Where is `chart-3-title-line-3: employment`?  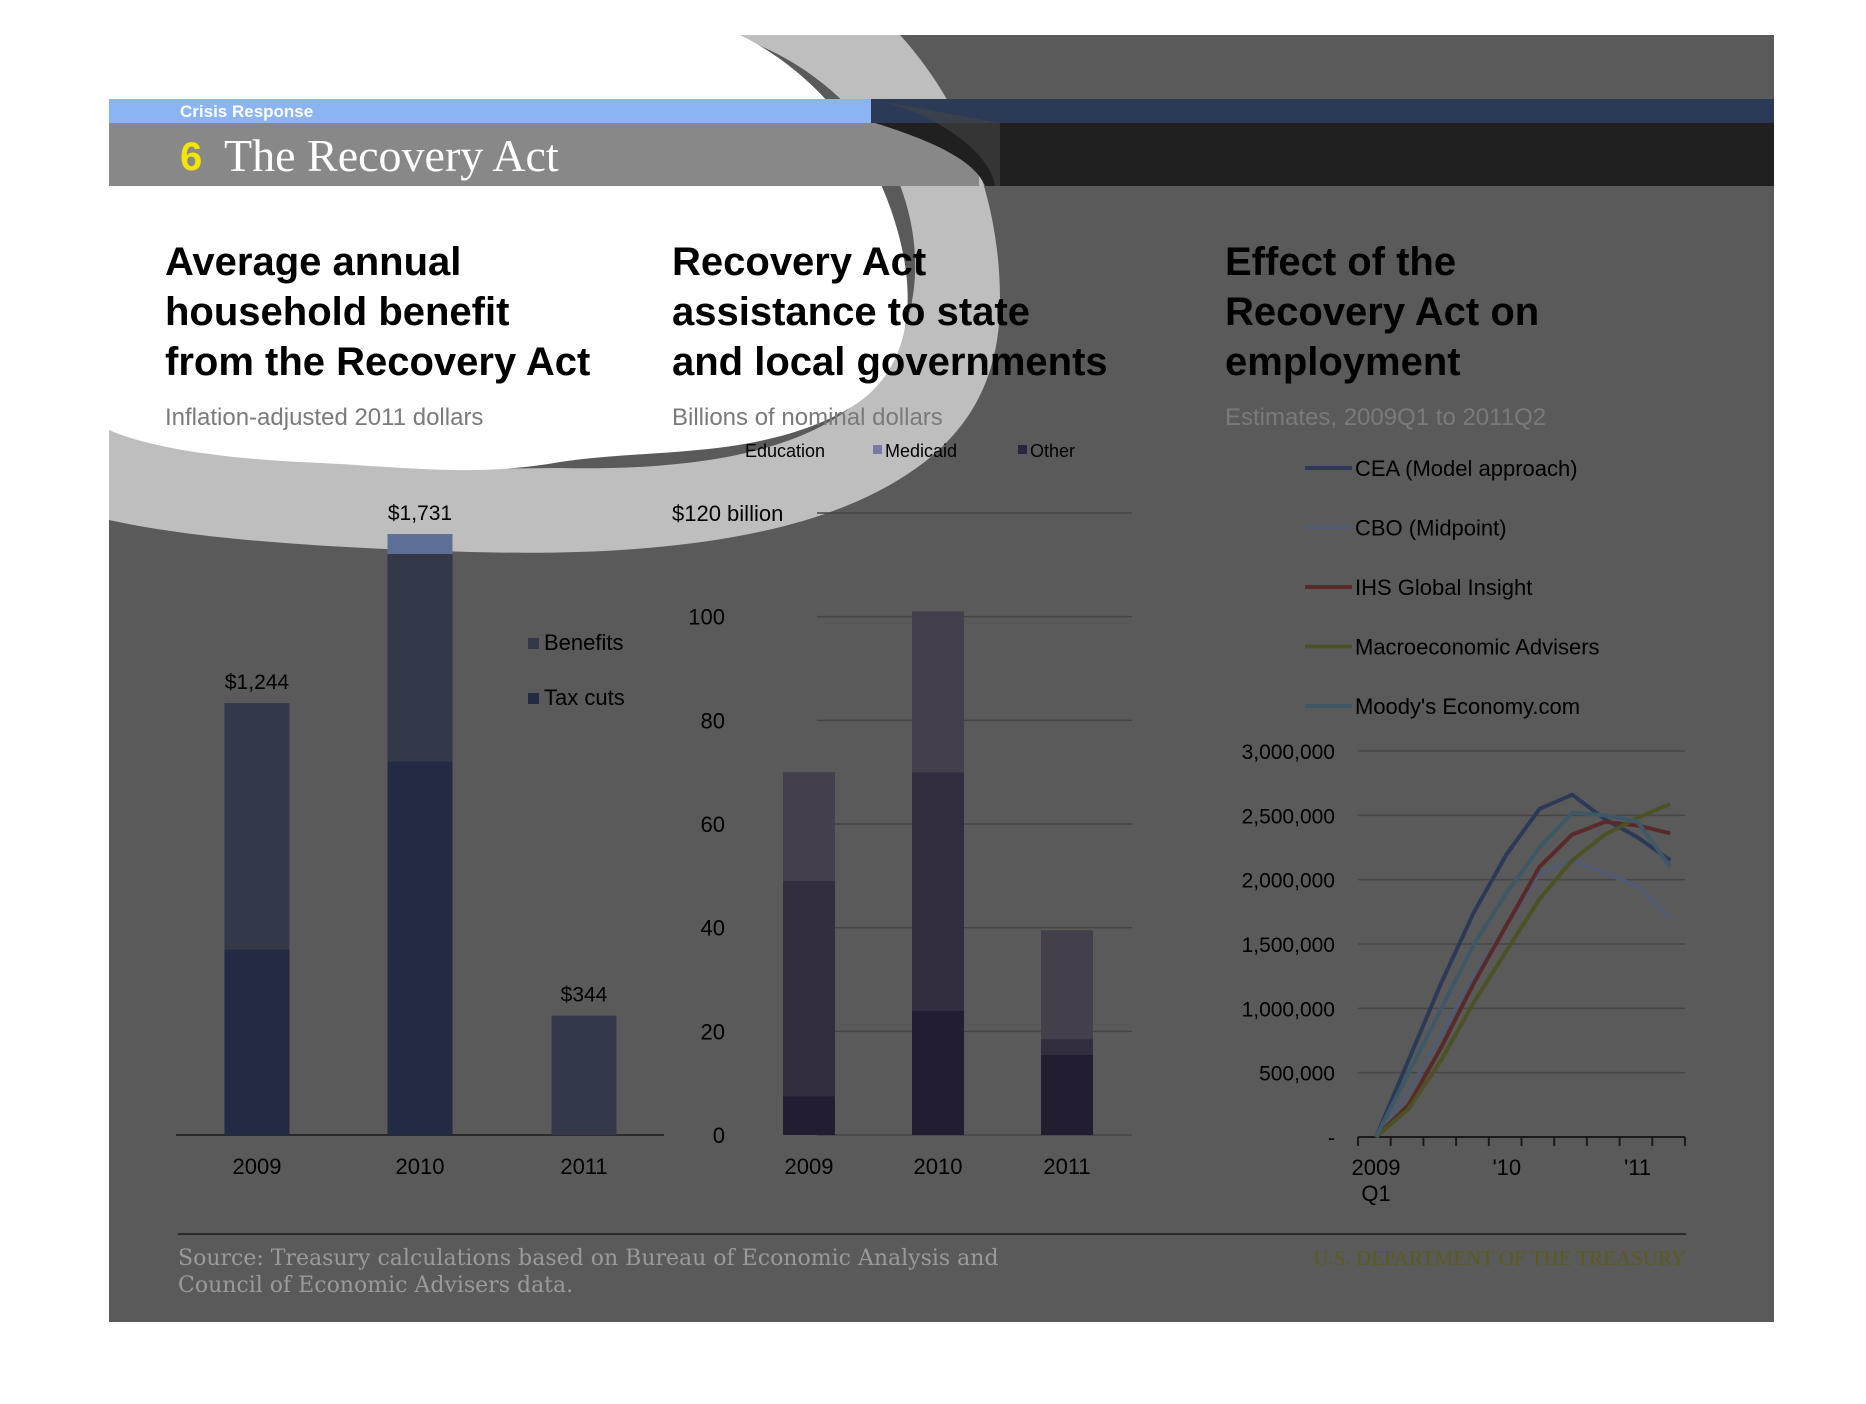 chart-3-title-line-3: employment is located at coordinates (1343, 362).